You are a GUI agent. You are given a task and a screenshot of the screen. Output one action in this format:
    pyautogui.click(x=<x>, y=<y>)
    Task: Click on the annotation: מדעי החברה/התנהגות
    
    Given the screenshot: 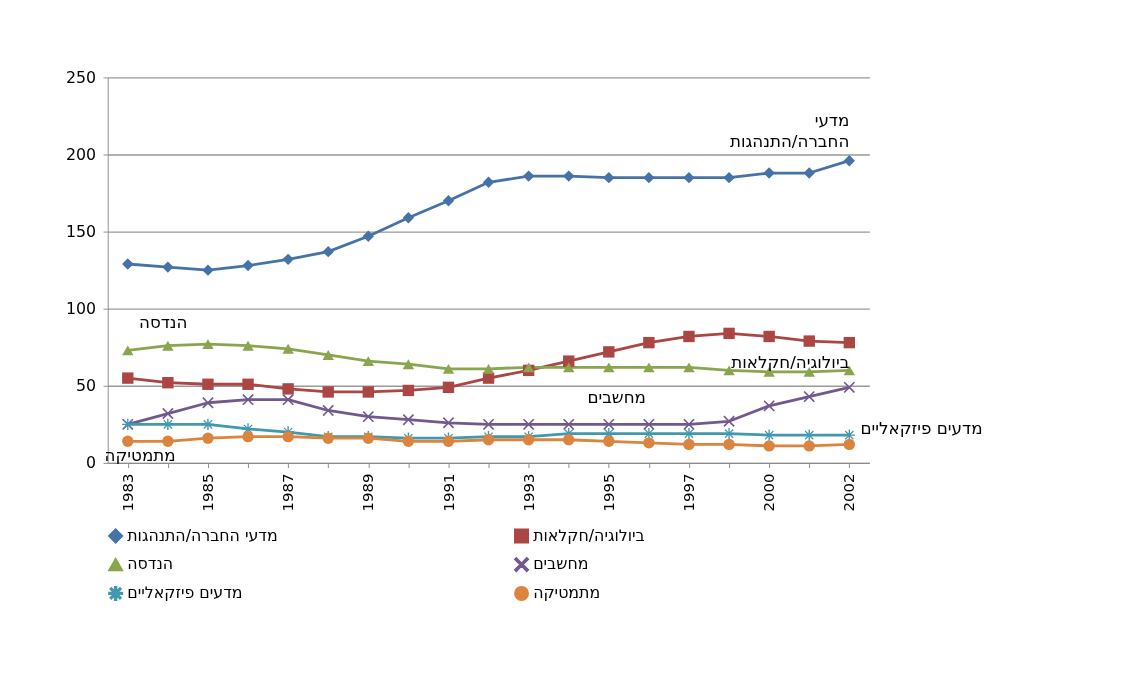 What is the action you would take?
    pyautogui.click(x=789, y=130)
    